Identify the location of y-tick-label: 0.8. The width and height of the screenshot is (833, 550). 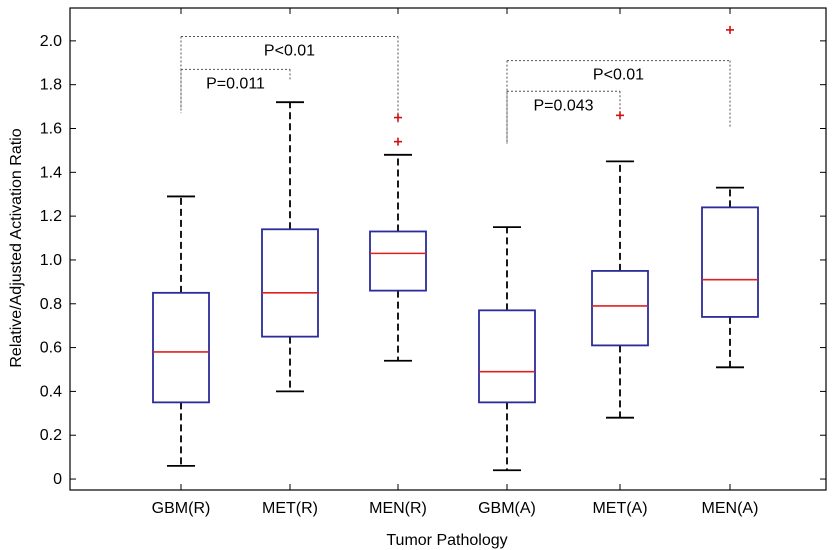
(51, 304).